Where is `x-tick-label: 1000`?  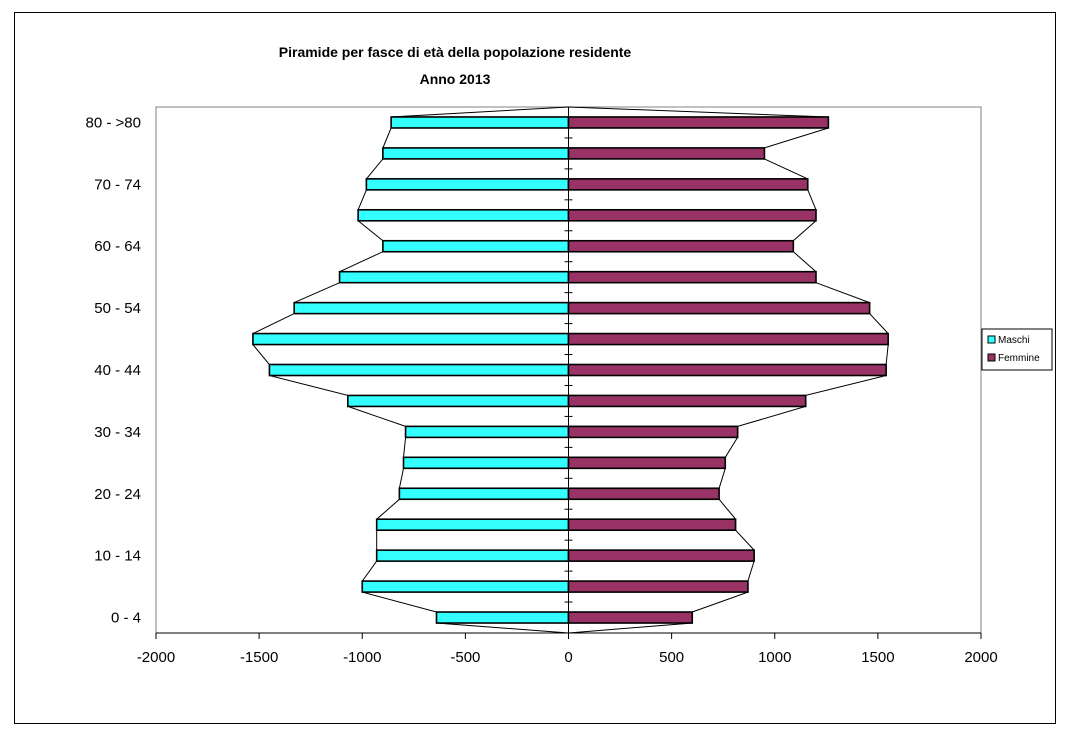
x-tick-label: 1000 is located at coordinates (774, 657).